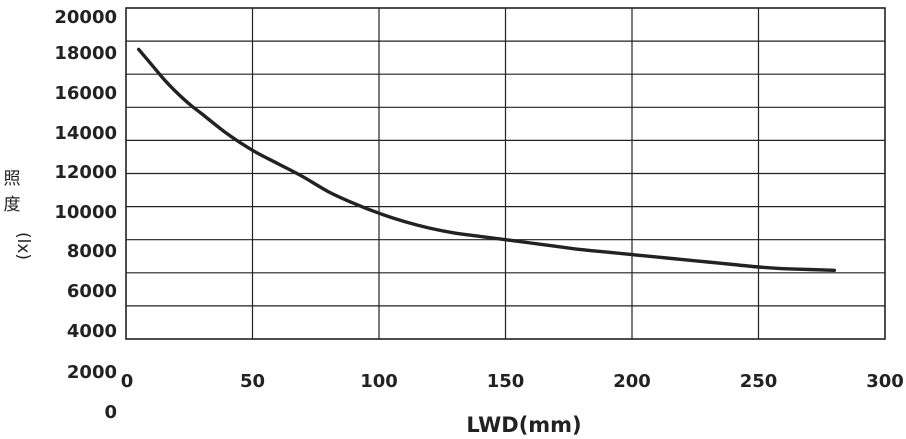 The height and width of the screenshot is (439, 906). What do you see at coordinates (85, 212) in the screenshot?
I see `y-tick-label-5: 10000` at bounding box center [85, 212].